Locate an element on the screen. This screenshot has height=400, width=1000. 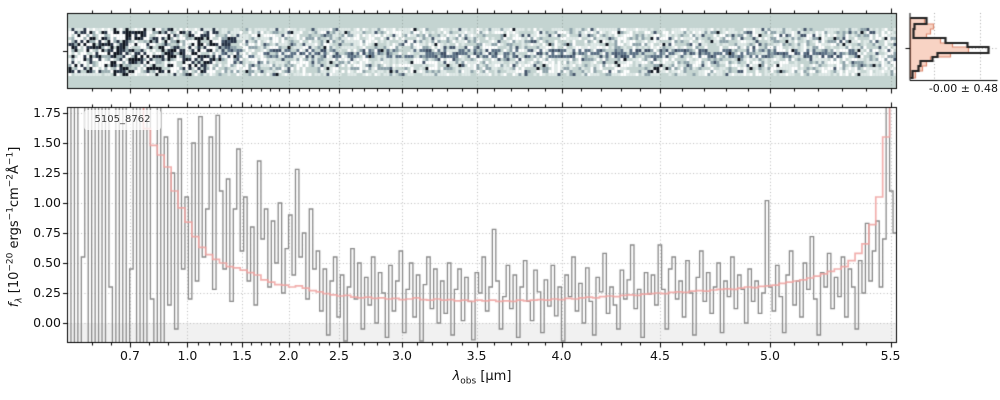
y-tick-label: 1.00 is located at coordinates (47, 202).